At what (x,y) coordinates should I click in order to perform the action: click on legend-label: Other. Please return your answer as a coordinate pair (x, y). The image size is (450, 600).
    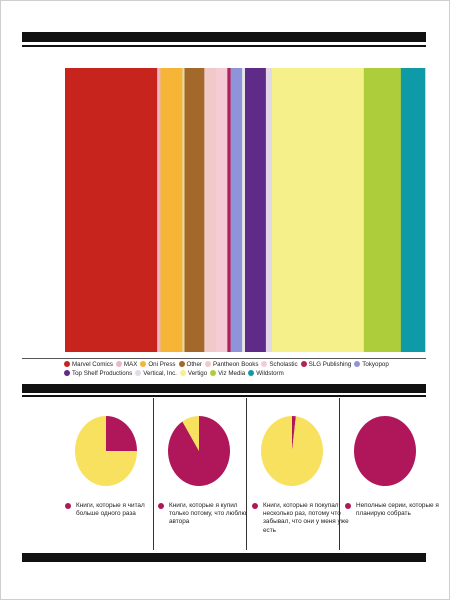
    Looking at the image, I should click on (194, 364).